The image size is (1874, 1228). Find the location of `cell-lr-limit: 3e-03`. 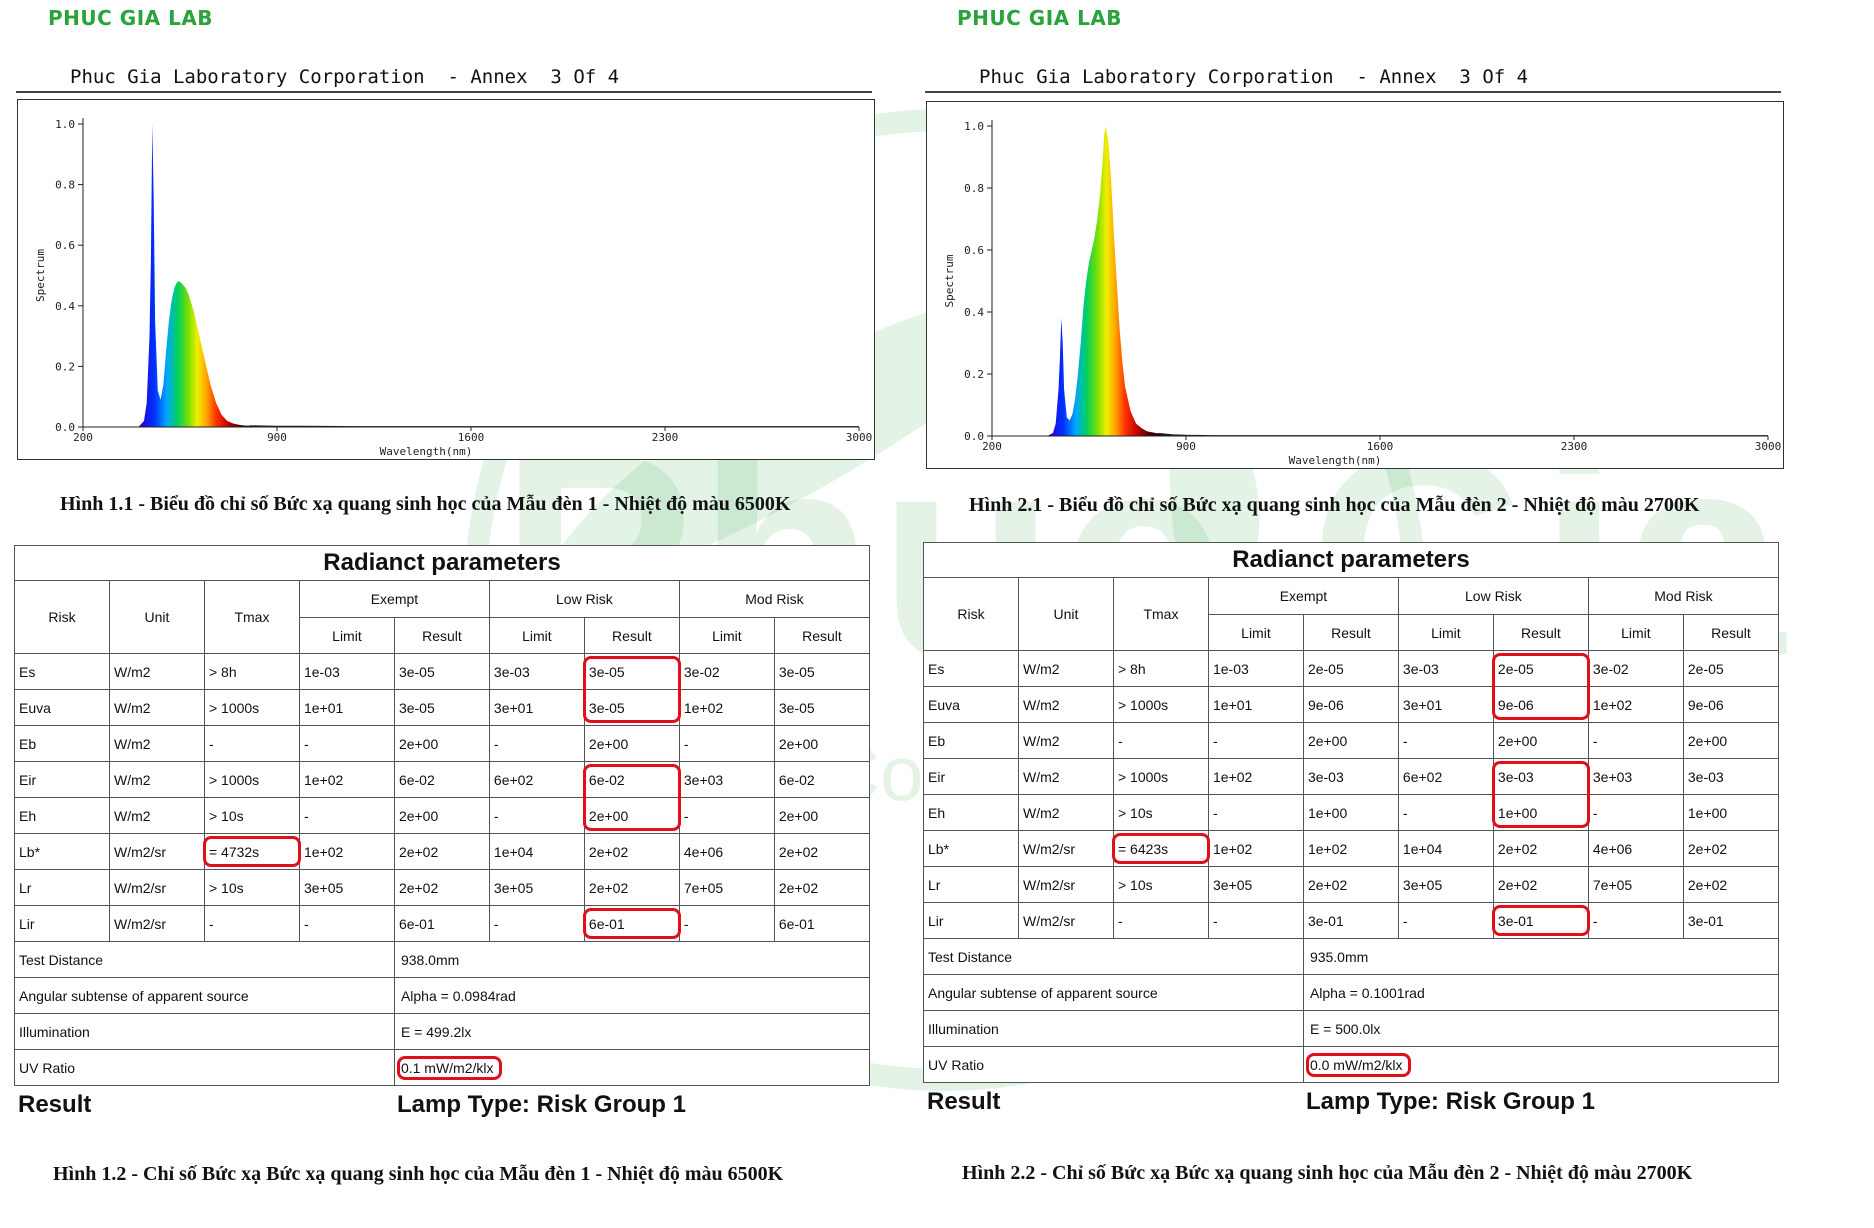

cell-lr-limit: 3e-03 is located at coordinates (536, 671).